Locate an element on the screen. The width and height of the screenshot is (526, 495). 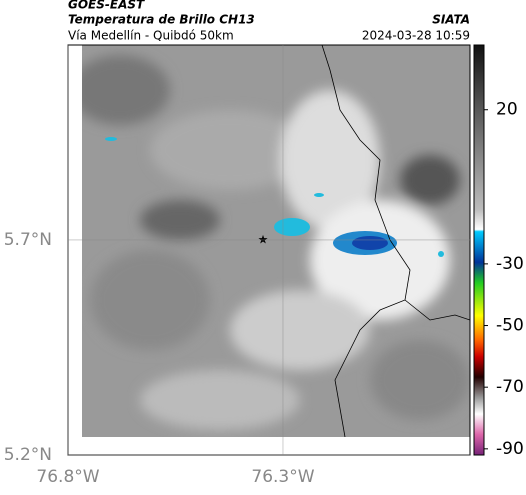
colorbar is located at coordinates (479, 250).